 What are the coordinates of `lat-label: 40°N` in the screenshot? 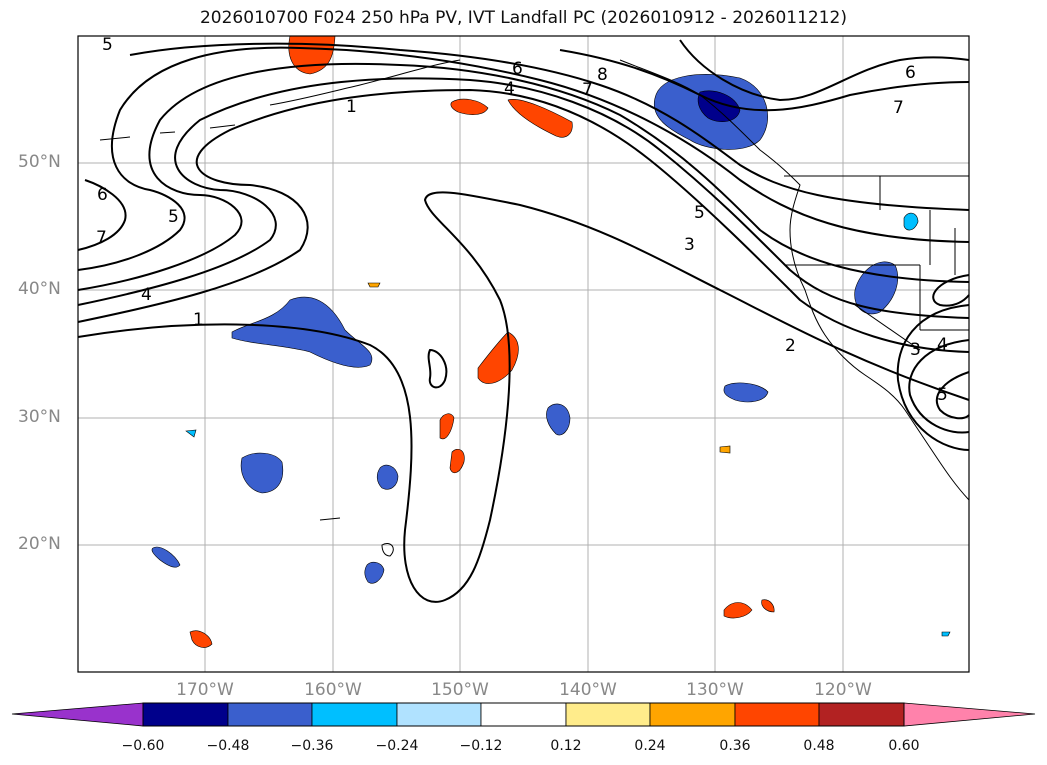 It's located at (39, 289).